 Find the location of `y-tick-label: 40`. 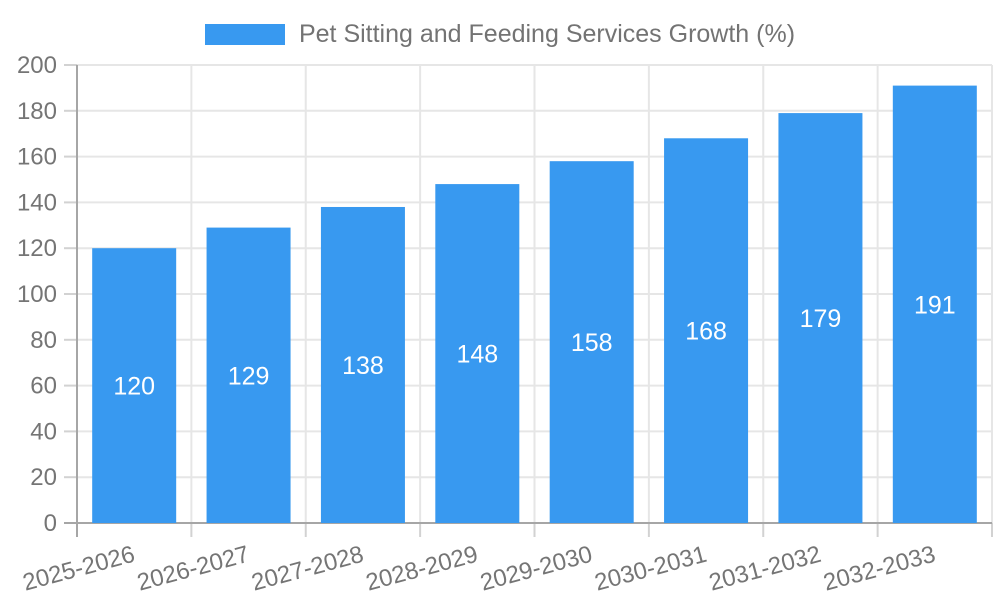

y-tick-label: 40 is located at coordinates (43, 431).